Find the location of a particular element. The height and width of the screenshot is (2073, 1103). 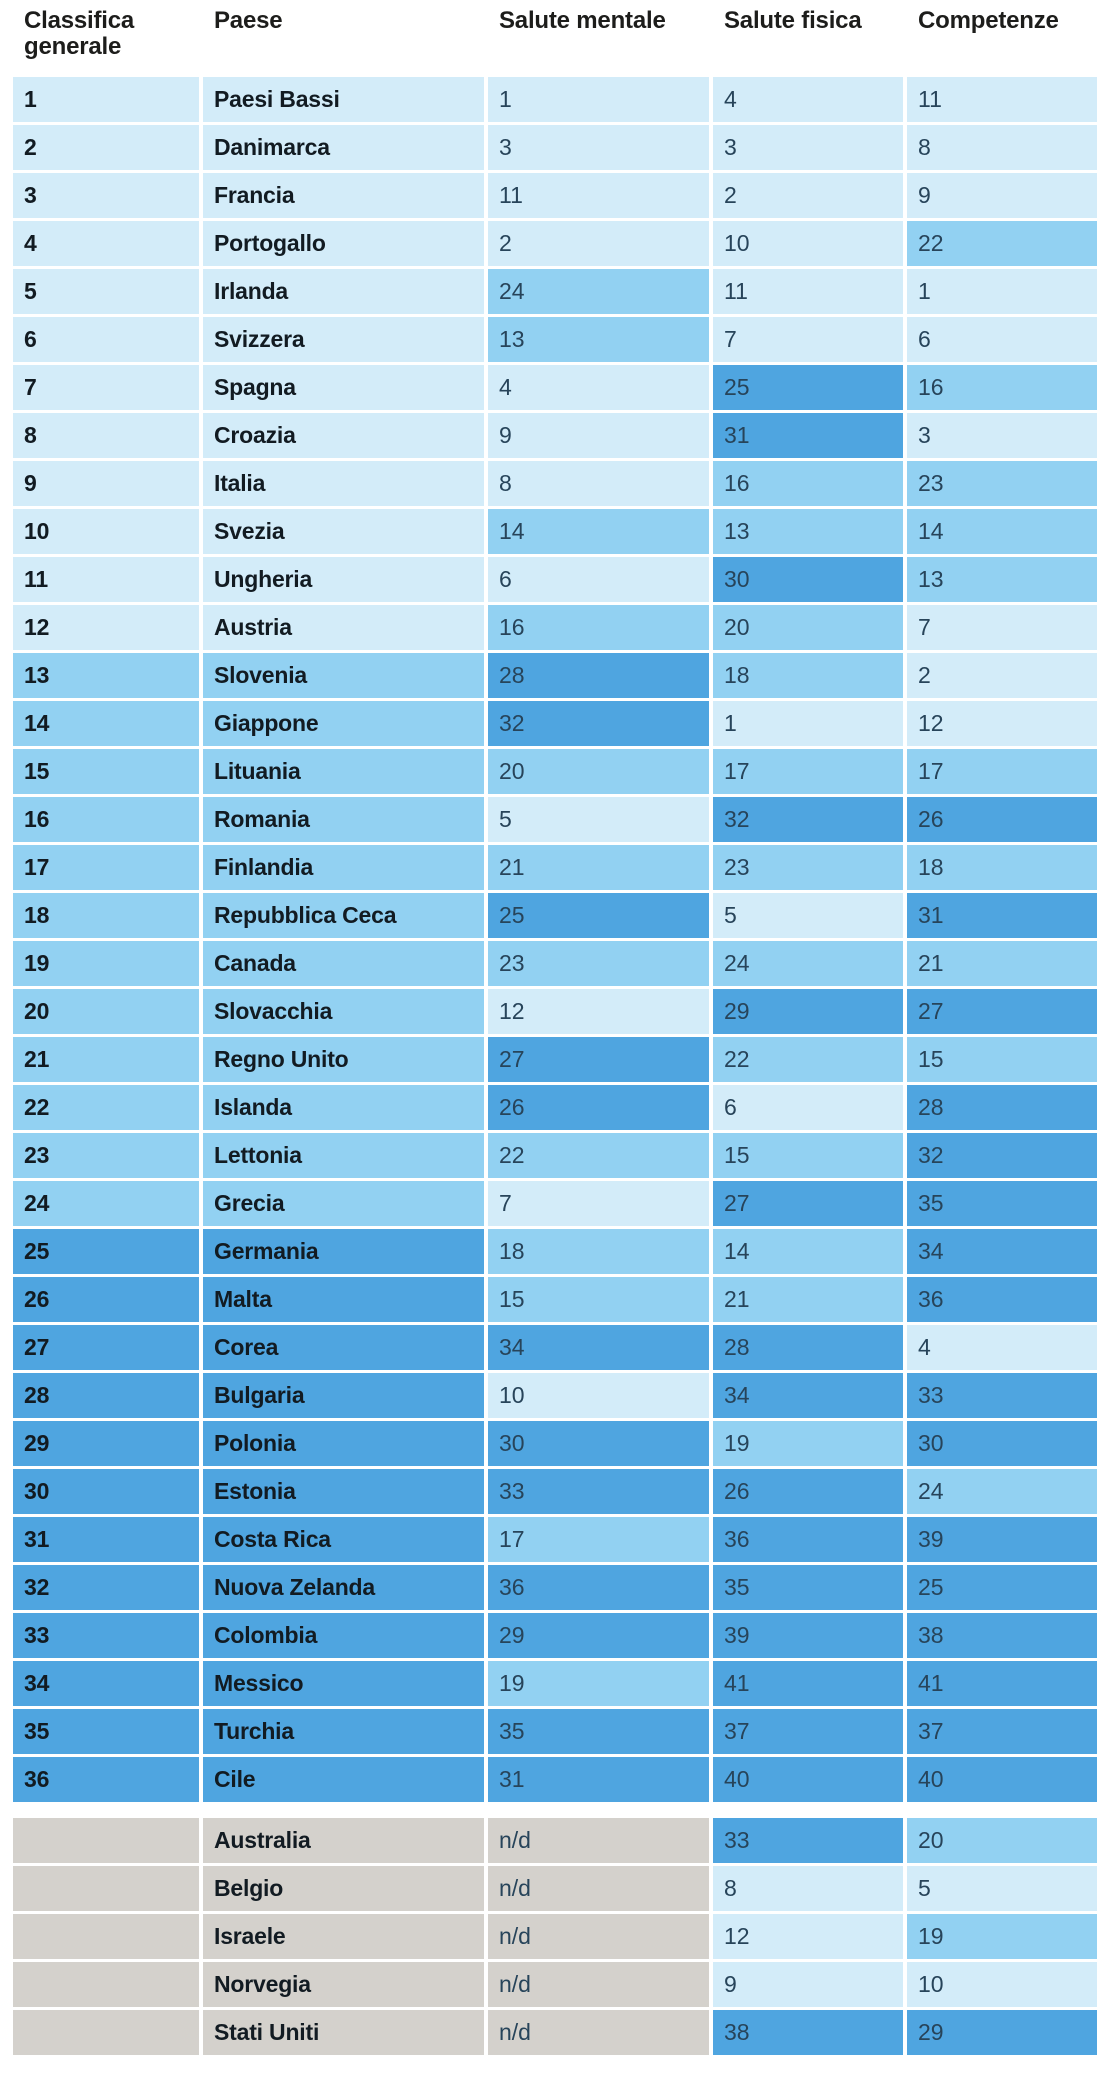

rank-cell: 14 is located at coordinates (106, 723).